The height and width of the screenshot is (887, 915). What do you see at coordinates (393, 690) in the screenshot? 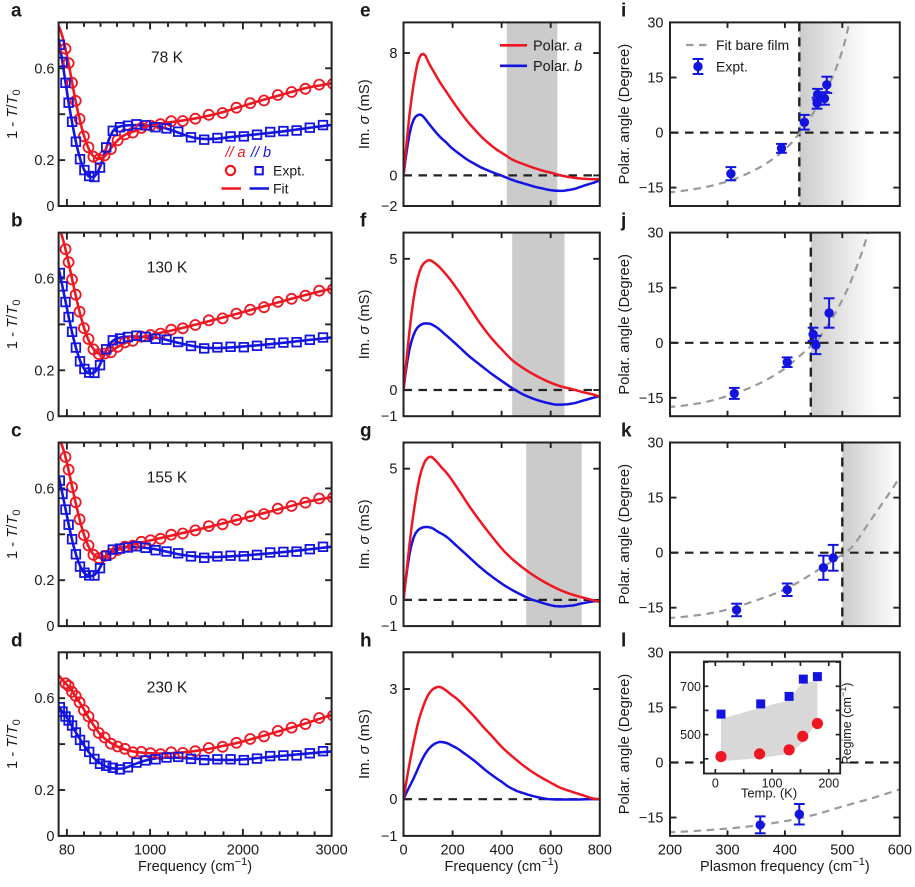
I see `svg-text: 3` at bounding box center [393, 690].